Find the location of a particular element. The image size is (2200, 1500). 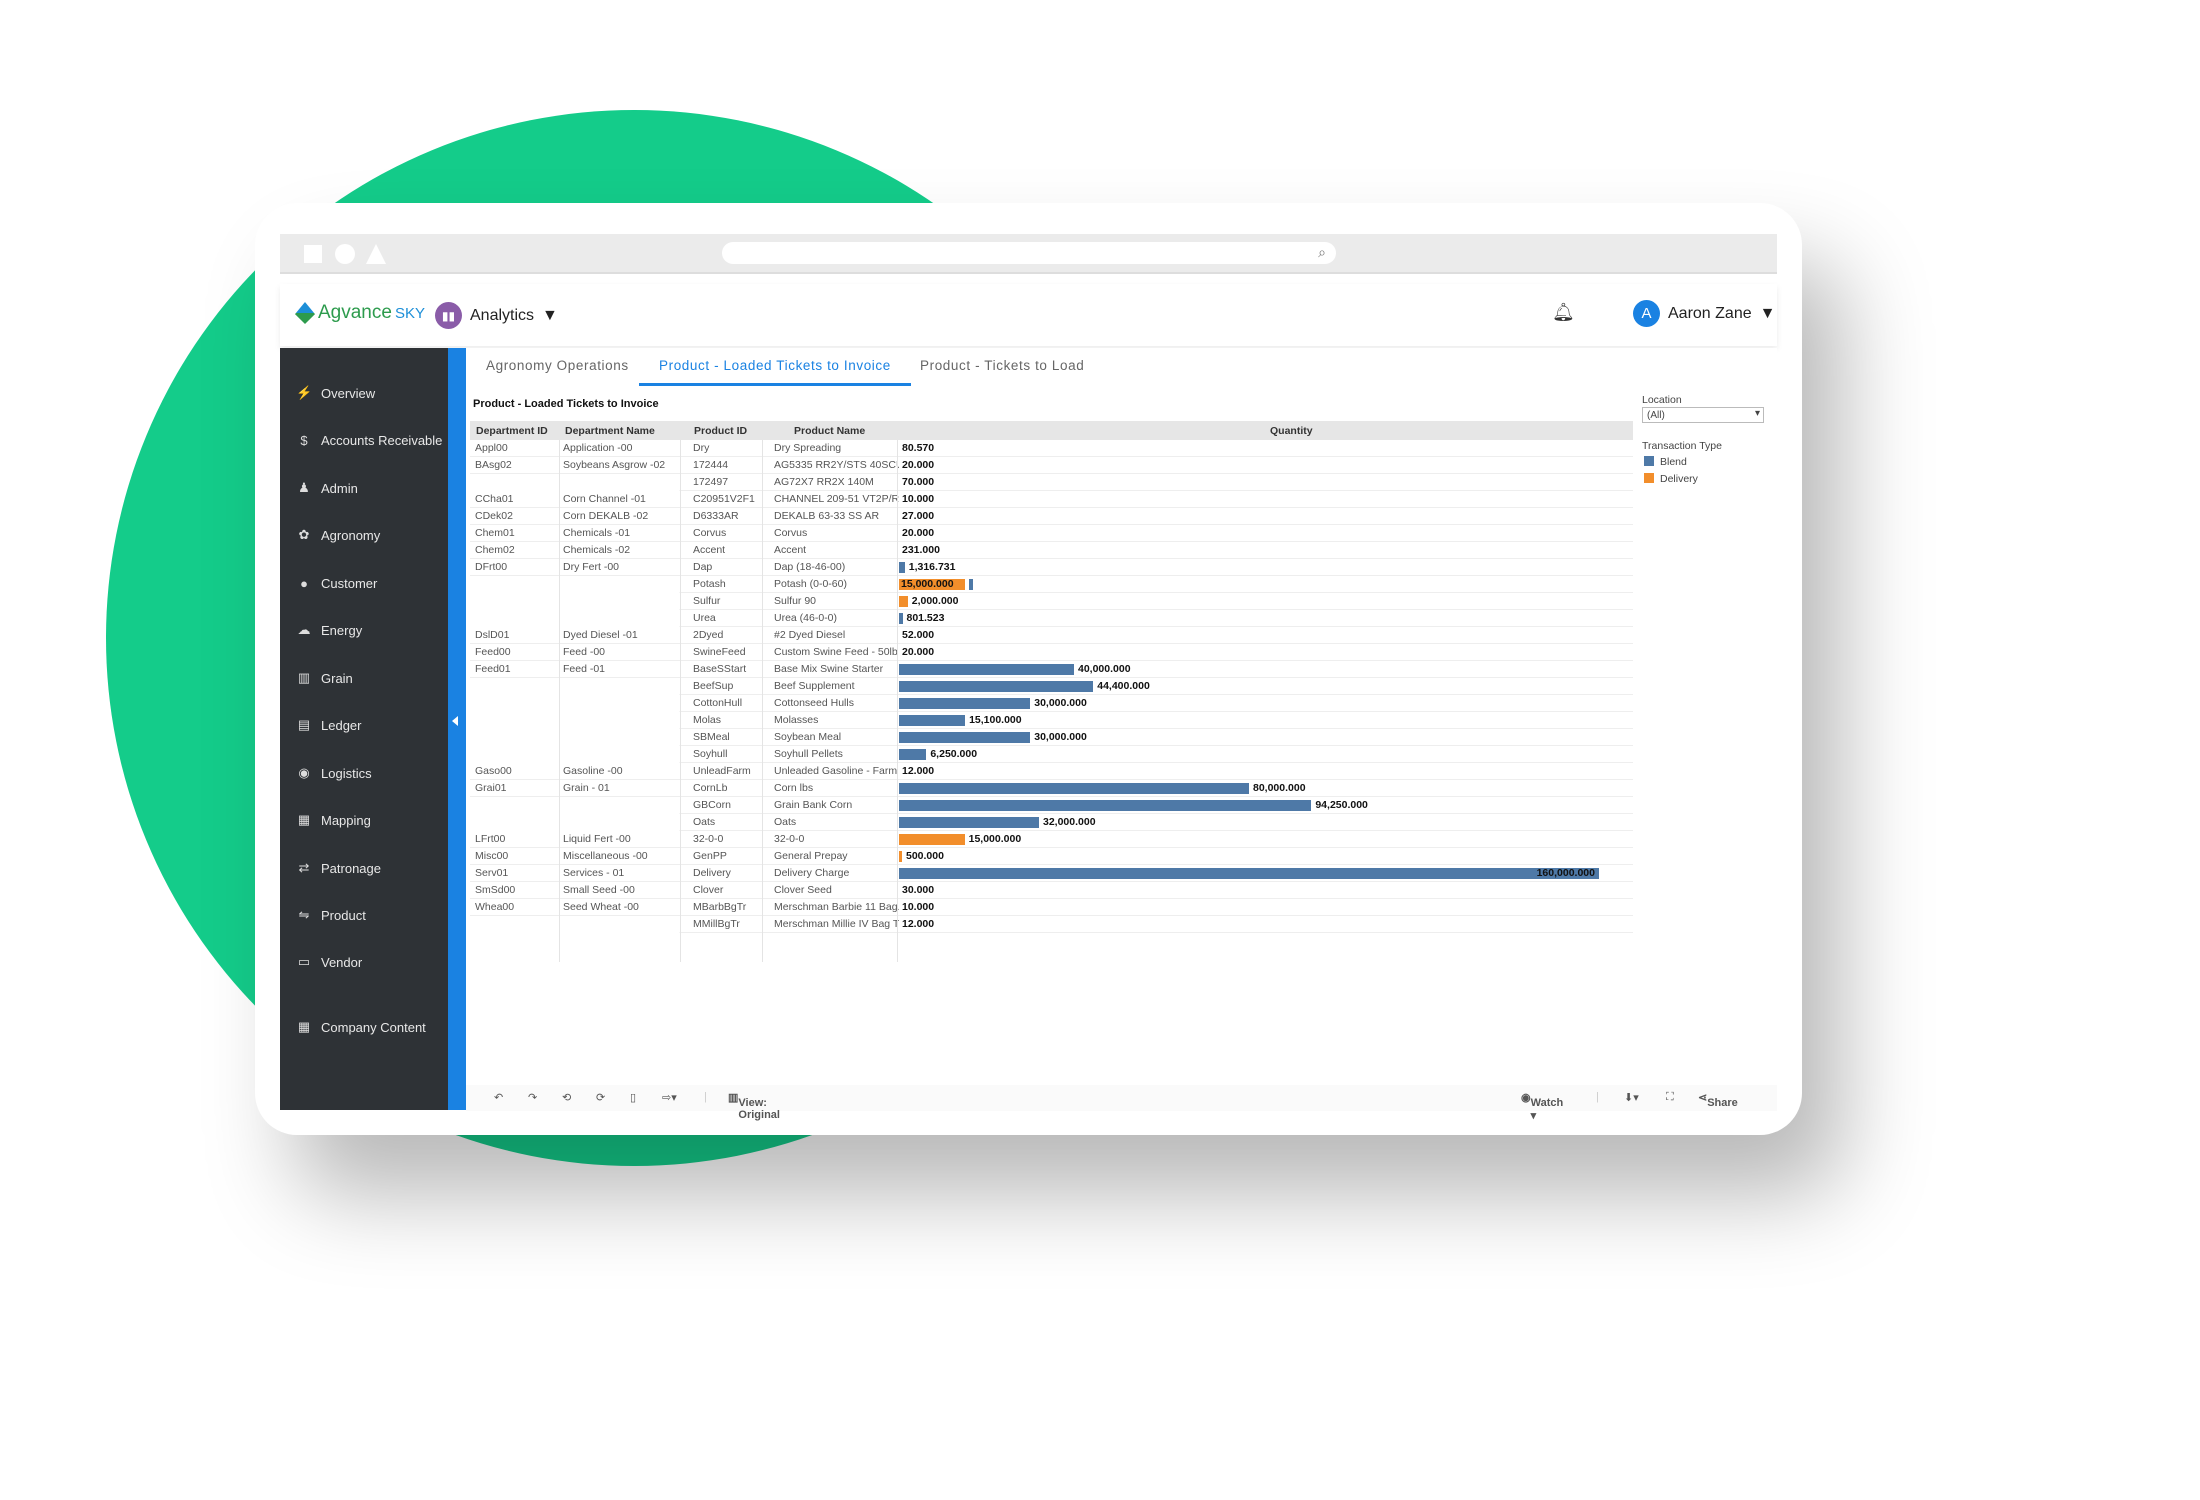

watch-label: Watch ▾ is located at coordinates (1547, 1109).